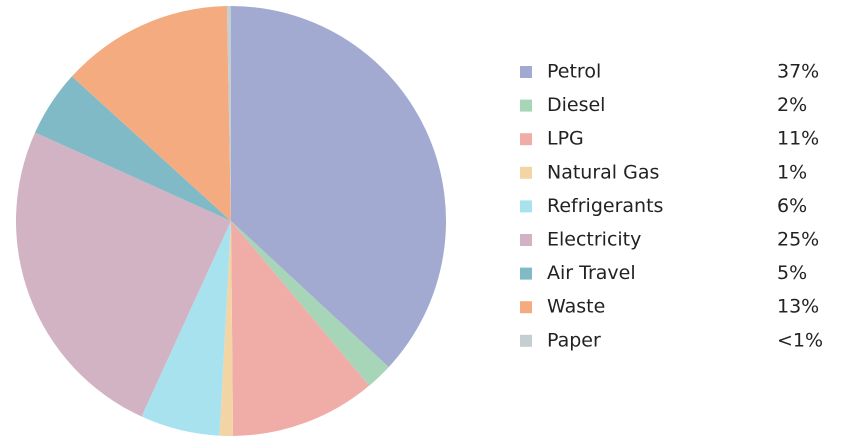 The height and width of the screenshot is (436, 843). I want to click on legend-value: 11%, so click(798, 139).